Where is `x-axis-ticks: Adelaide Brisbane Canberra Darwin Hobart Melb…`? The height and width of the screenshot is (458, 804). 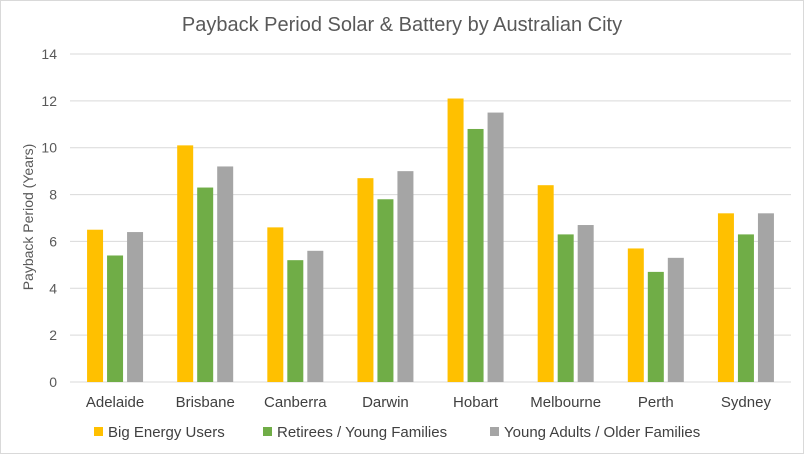
x-axis-ticks: Adelaide Brisbane Canberra Darwin Hobart Melb… is located at coordinates (429, 402).